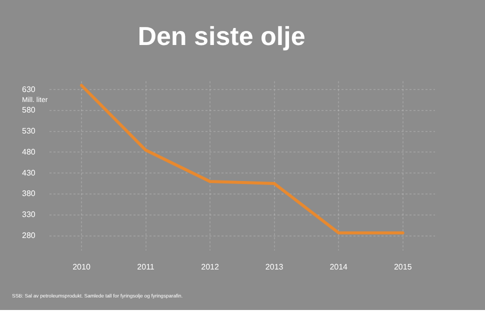  Describe the element at coordinates (29, 215) in the screenshot. I see `y-tick-label: 330` at that location.